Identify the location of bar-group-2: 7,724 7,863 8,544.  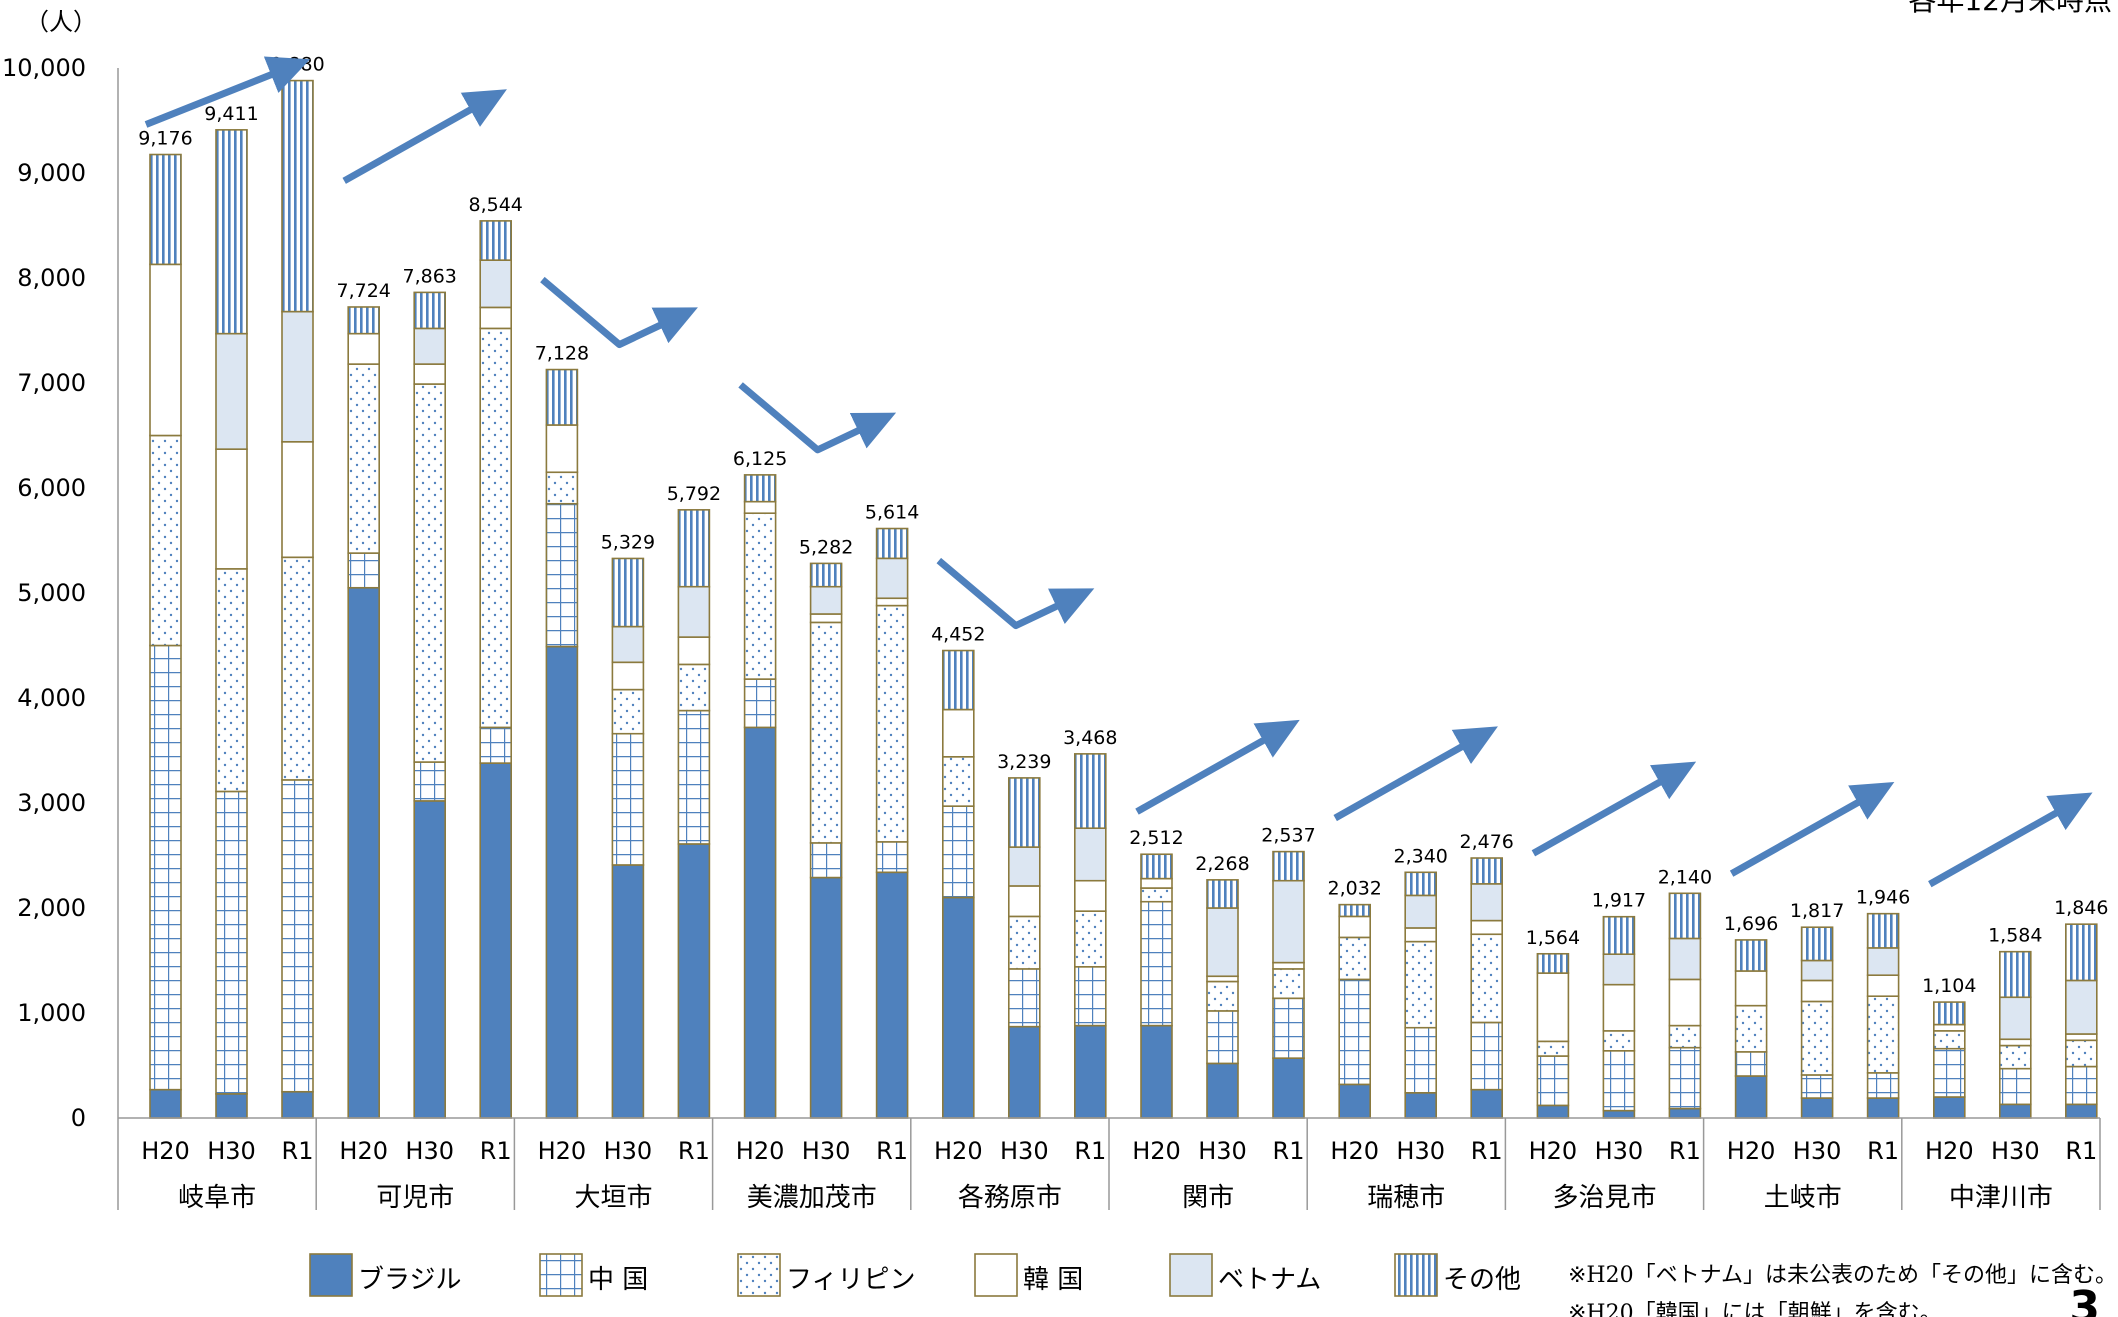
(429, 656).